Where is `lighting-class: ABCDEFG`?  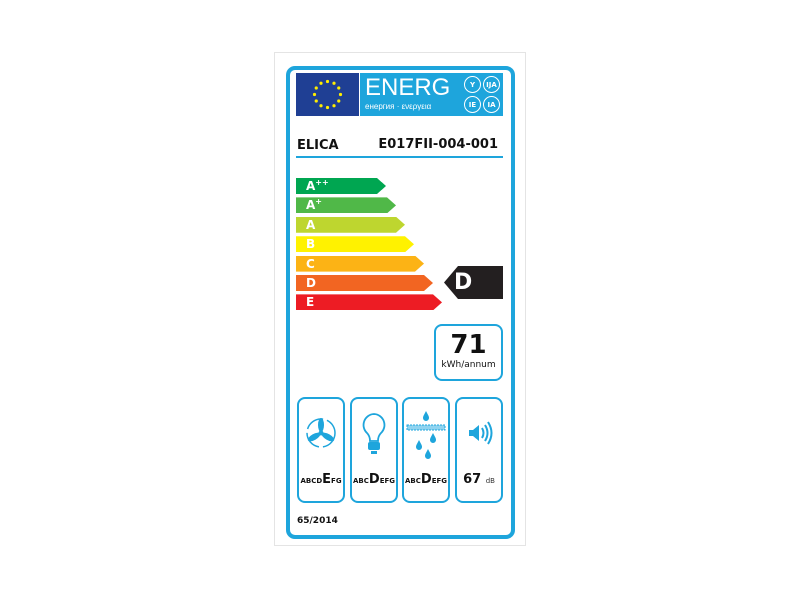
lighting-class: ABCDEFG is located at coordinates (374, 479).